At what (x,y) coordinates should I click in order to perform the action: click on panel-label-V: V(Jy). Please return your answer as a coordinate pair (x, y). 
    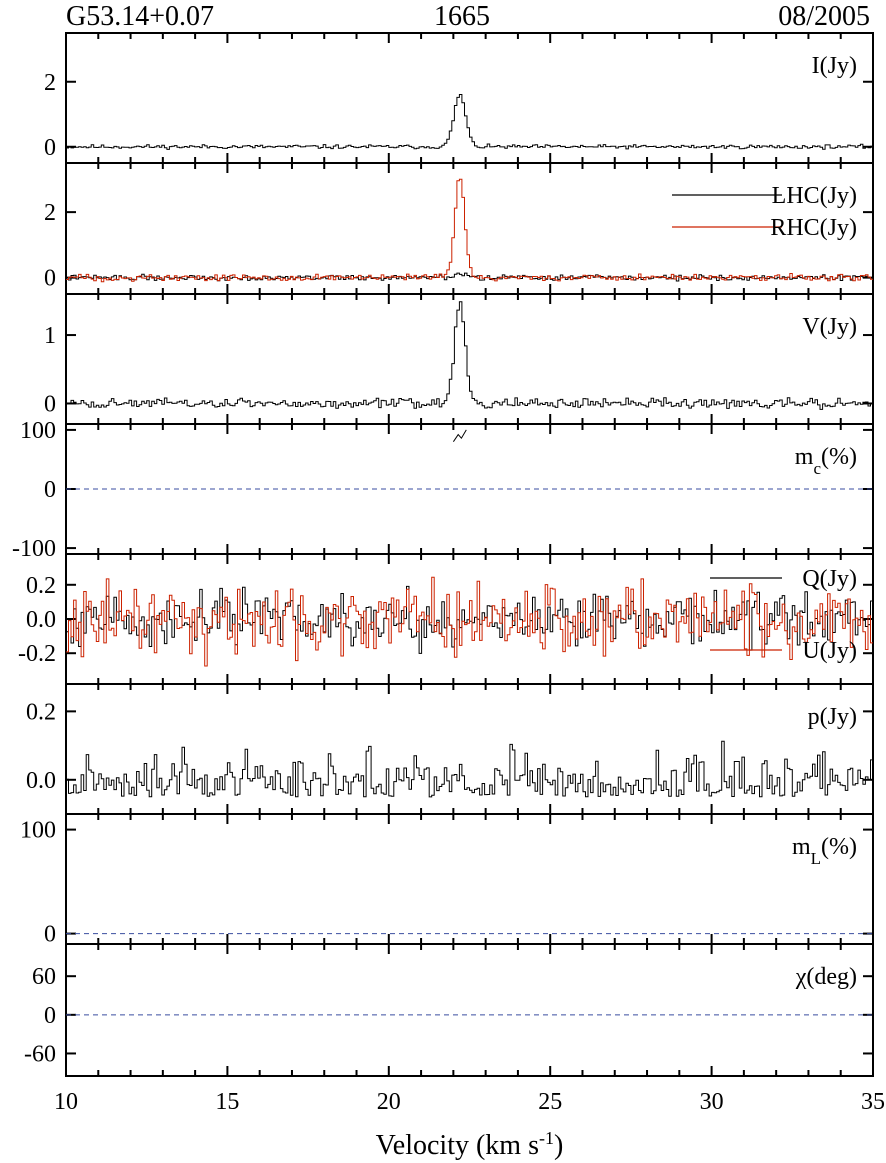
    Looking at the image, I should click on (829, 327).